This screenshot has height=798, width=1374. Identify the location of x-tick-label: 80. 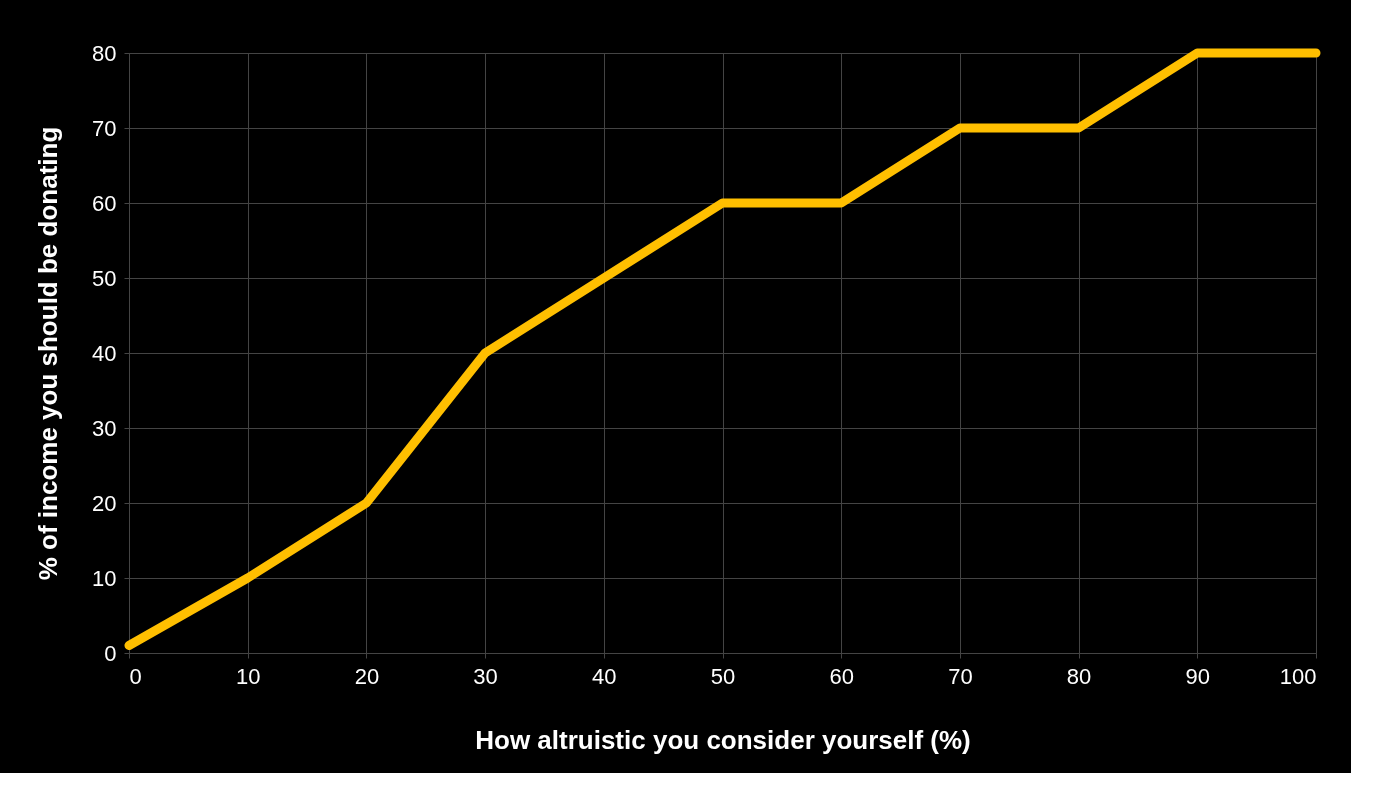
(1079, 676).